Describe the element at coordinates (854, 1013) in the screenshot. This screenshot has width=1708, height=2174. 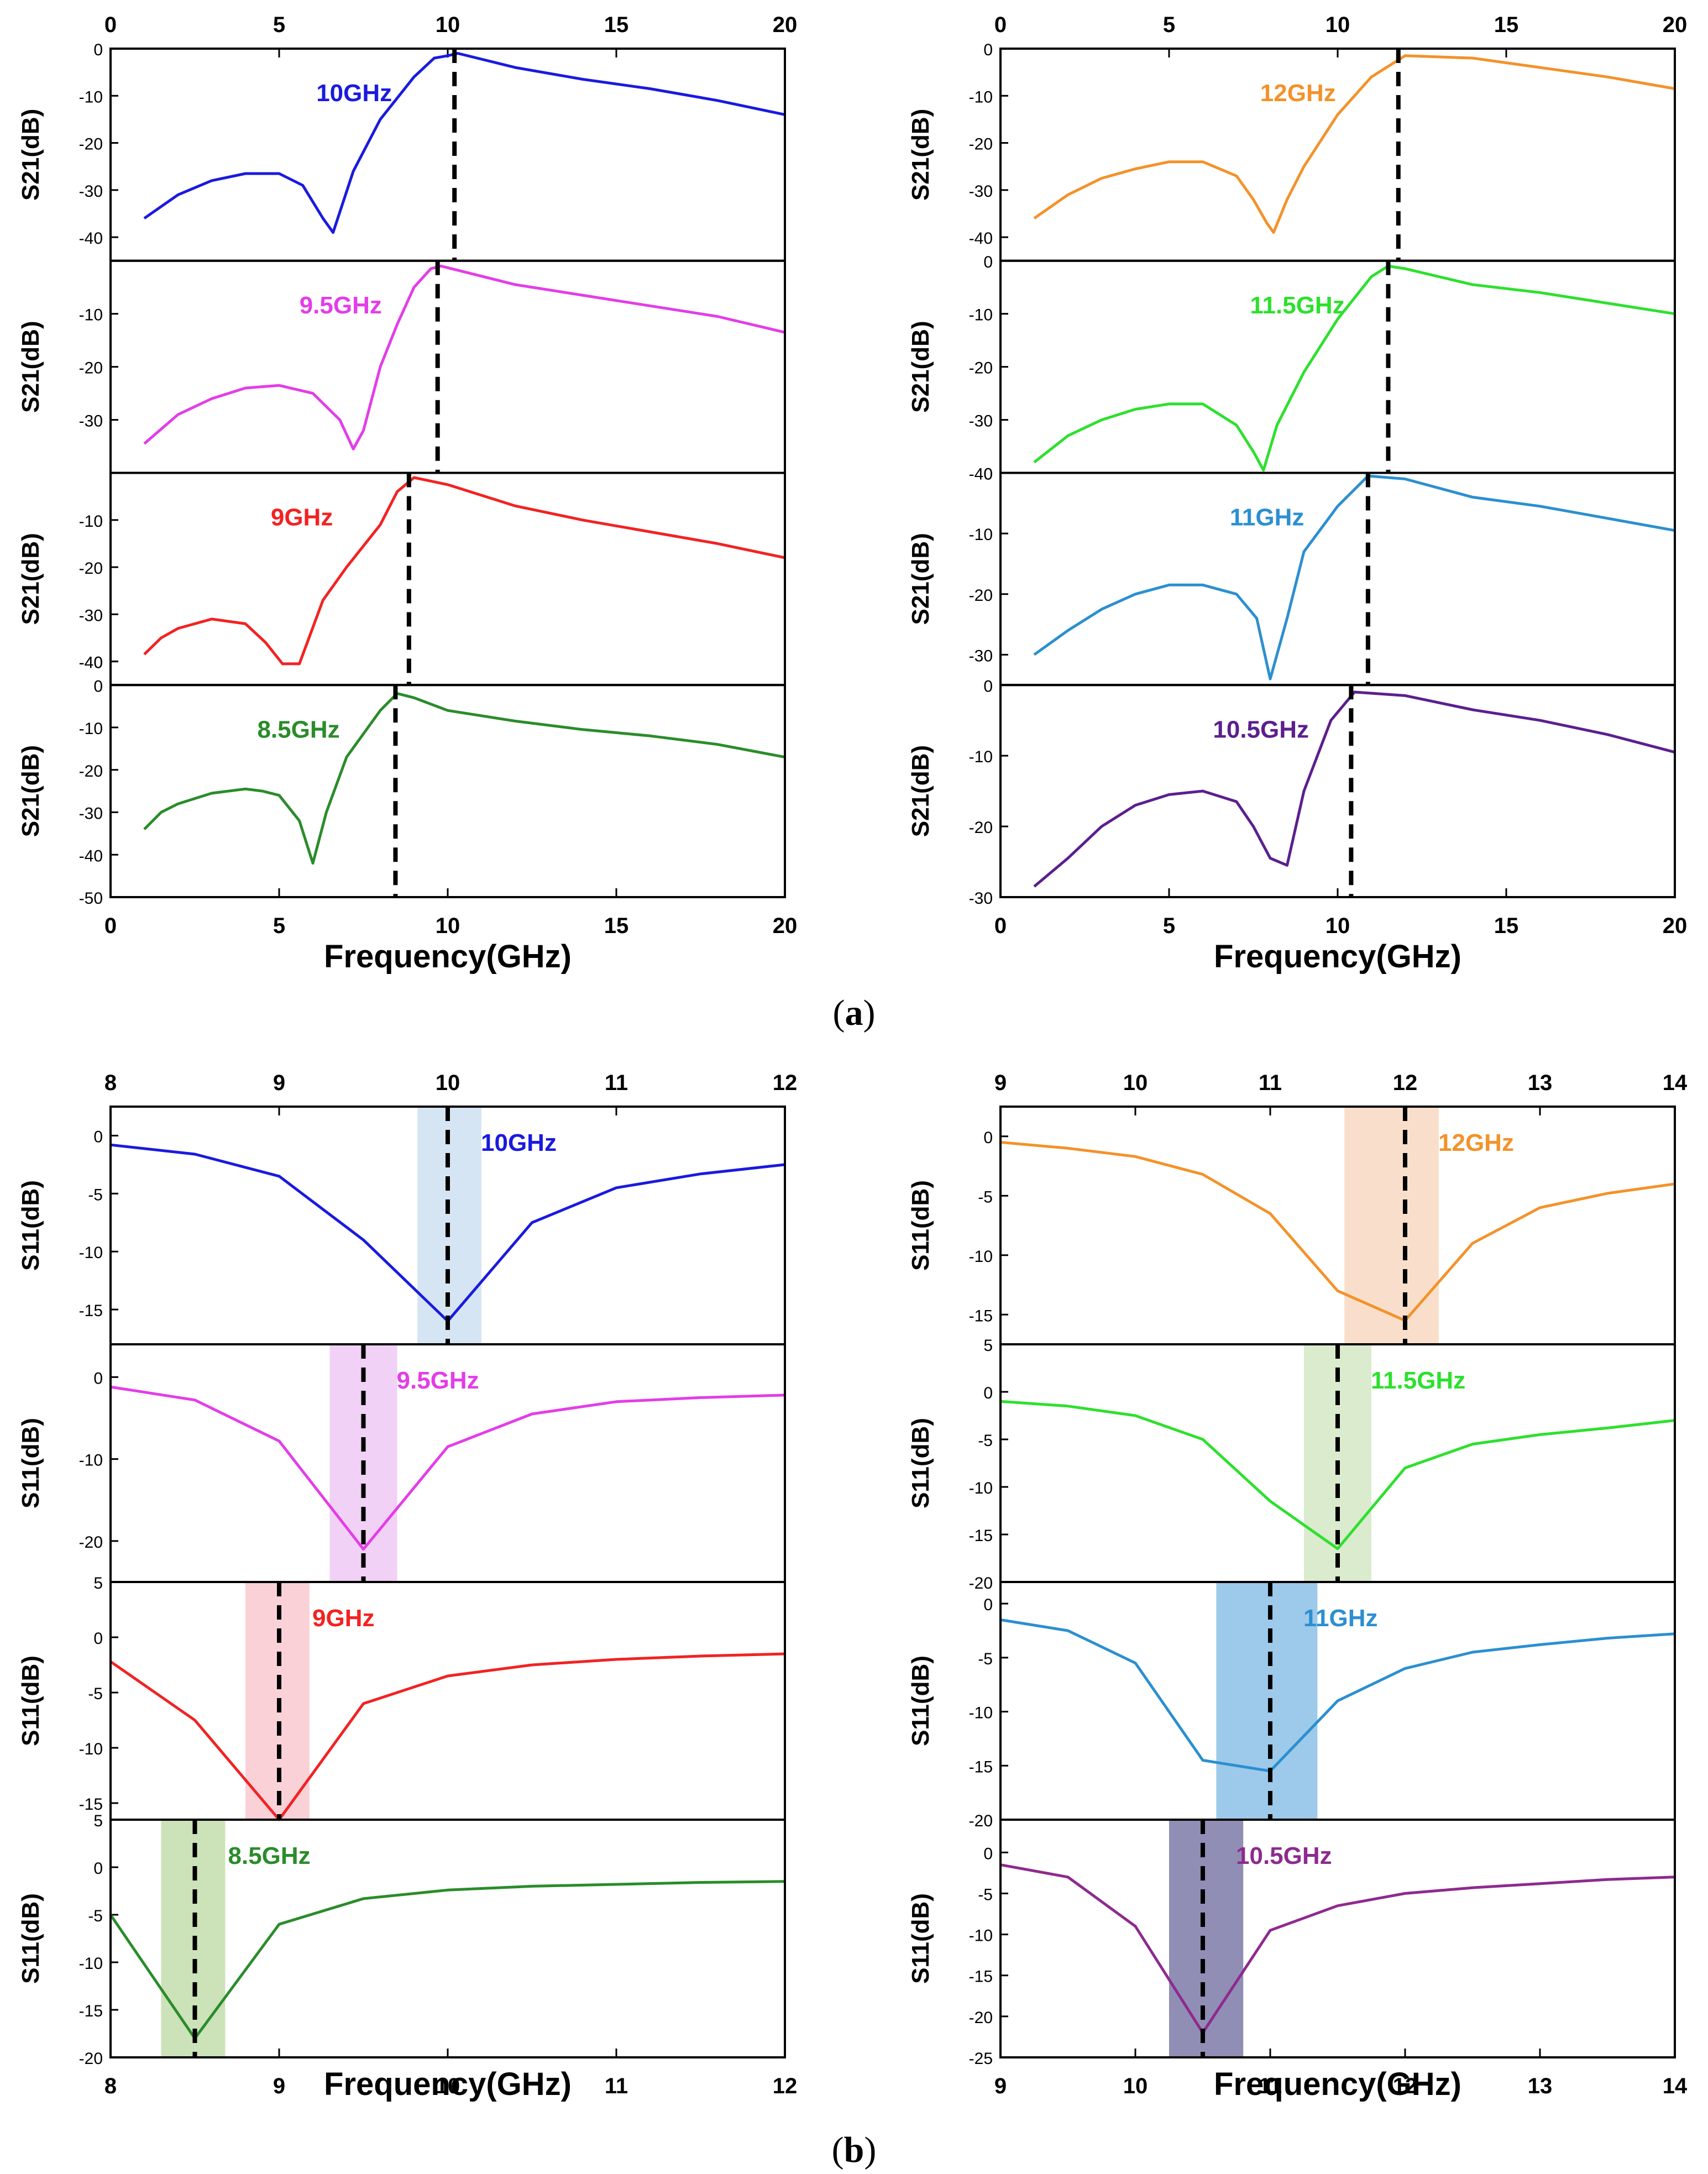
I see `panel-caption-a: (a)` at that location.